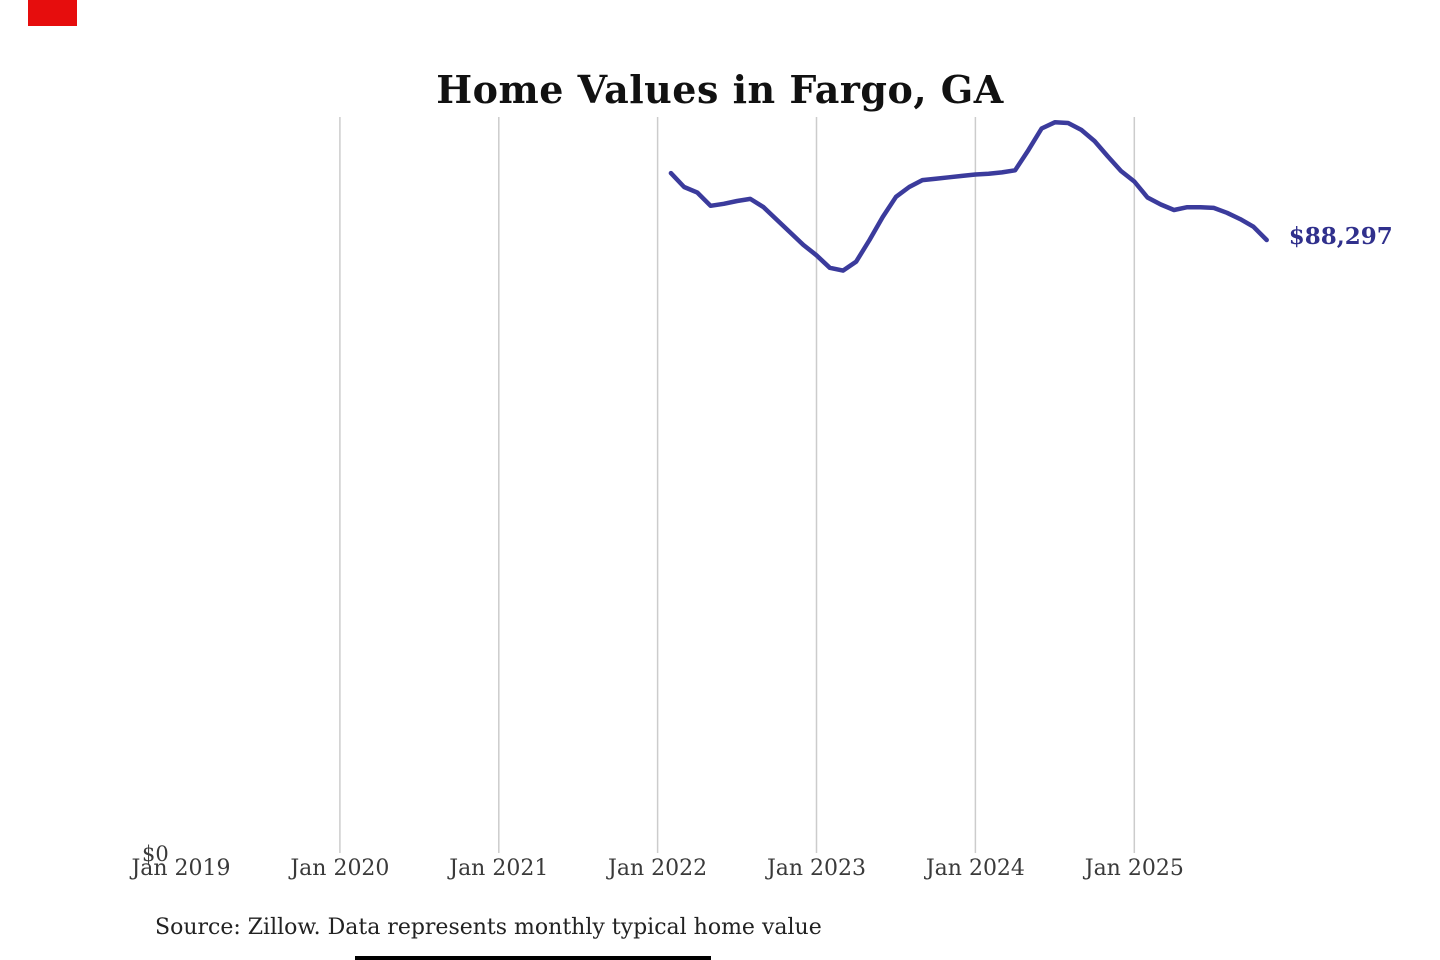 The height and width of the screenshot is (960, 1440). I want to click on chart-title: Home Values in Fargo, GA, so click(720, 90).